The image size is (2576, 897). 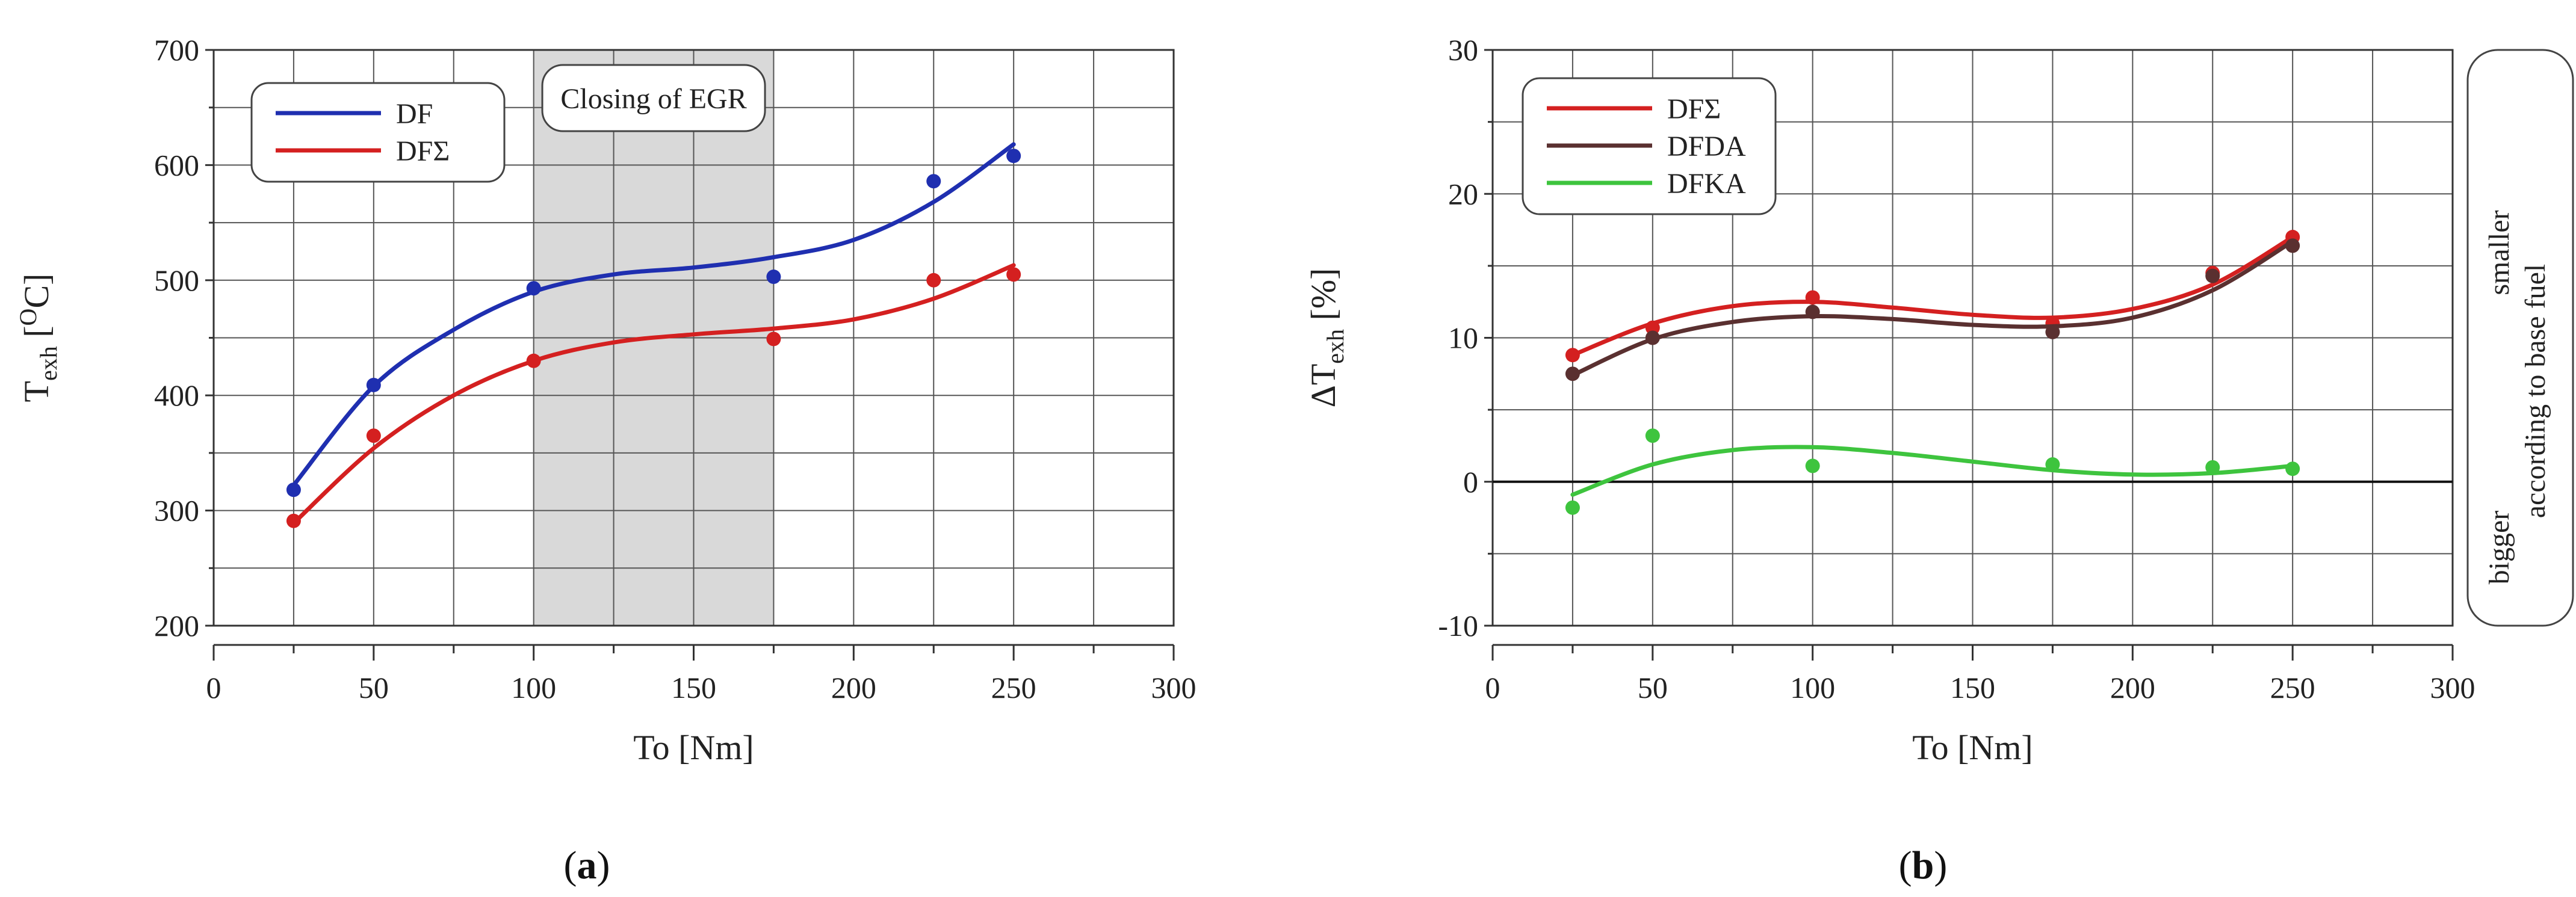 What do you see at coordinates (415, 114) in the screenshot?
I see `legend-label-DF: DF` at bounding box center [415, 114].